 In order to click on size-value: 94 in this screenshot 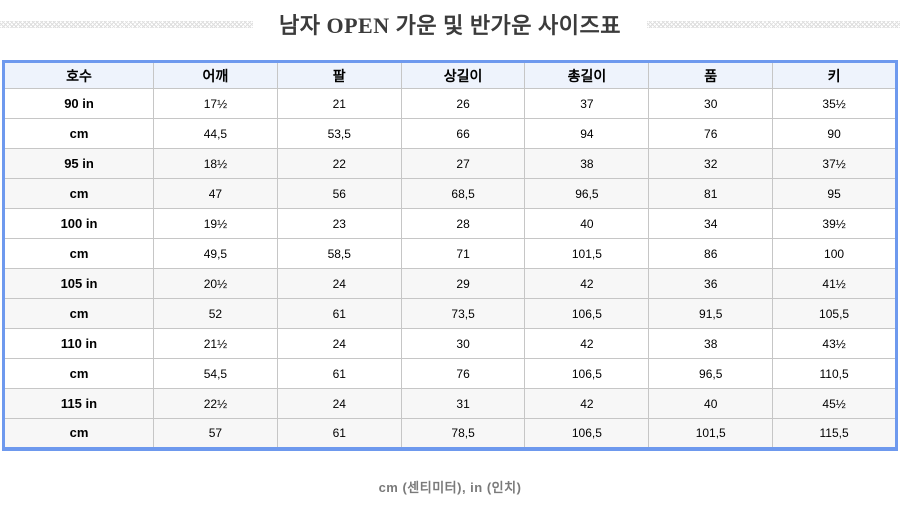, I will do `click(586, 133)`.